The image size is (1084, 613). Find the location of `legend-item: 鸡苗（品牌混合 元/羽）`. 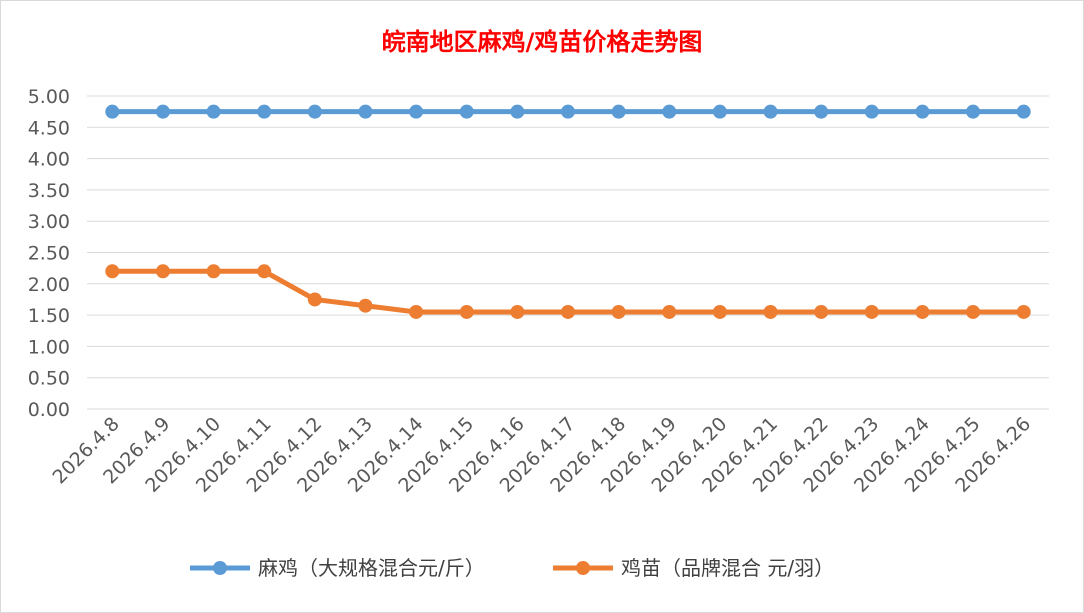

legend-item: 鸡苗（品牌混合 元/羽） is located at coordinates (693, 568).